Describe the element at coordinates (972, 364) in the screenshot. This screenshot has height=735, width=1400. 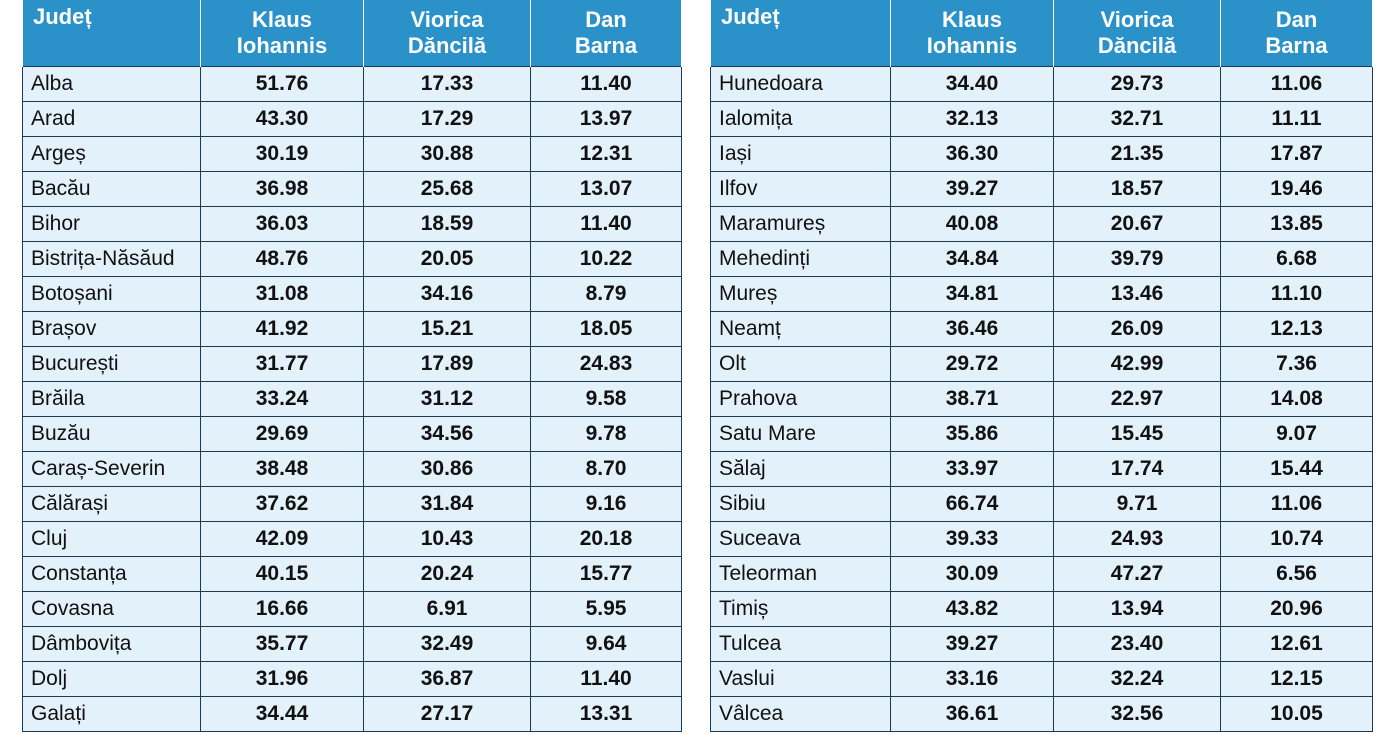
I see `iohannis-value: 29.72` at that location.